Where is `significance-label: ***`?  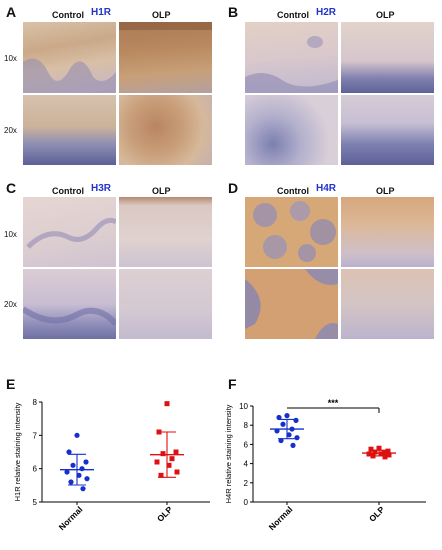
significance-label: *** is located at coordinates (333, 403).